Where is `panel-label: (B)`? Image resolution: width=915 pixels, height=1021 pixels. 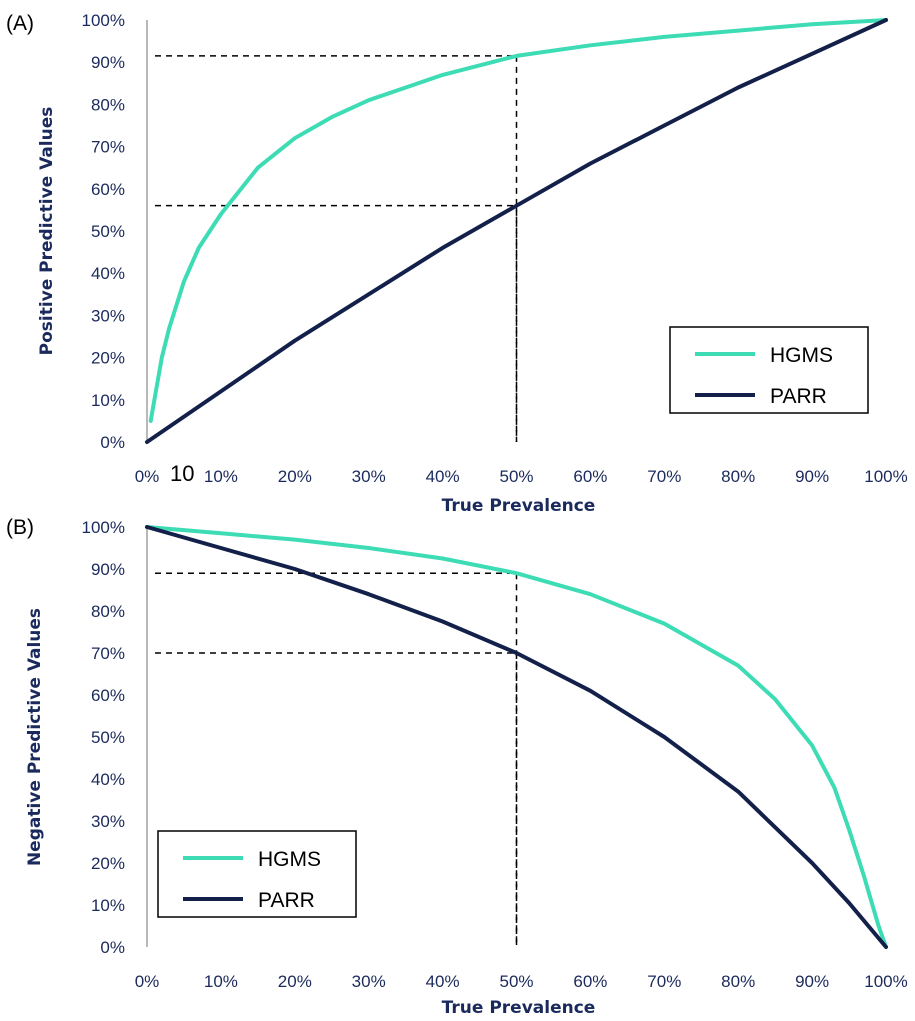
panel-label: (B) is located at coordinates (20, 527).